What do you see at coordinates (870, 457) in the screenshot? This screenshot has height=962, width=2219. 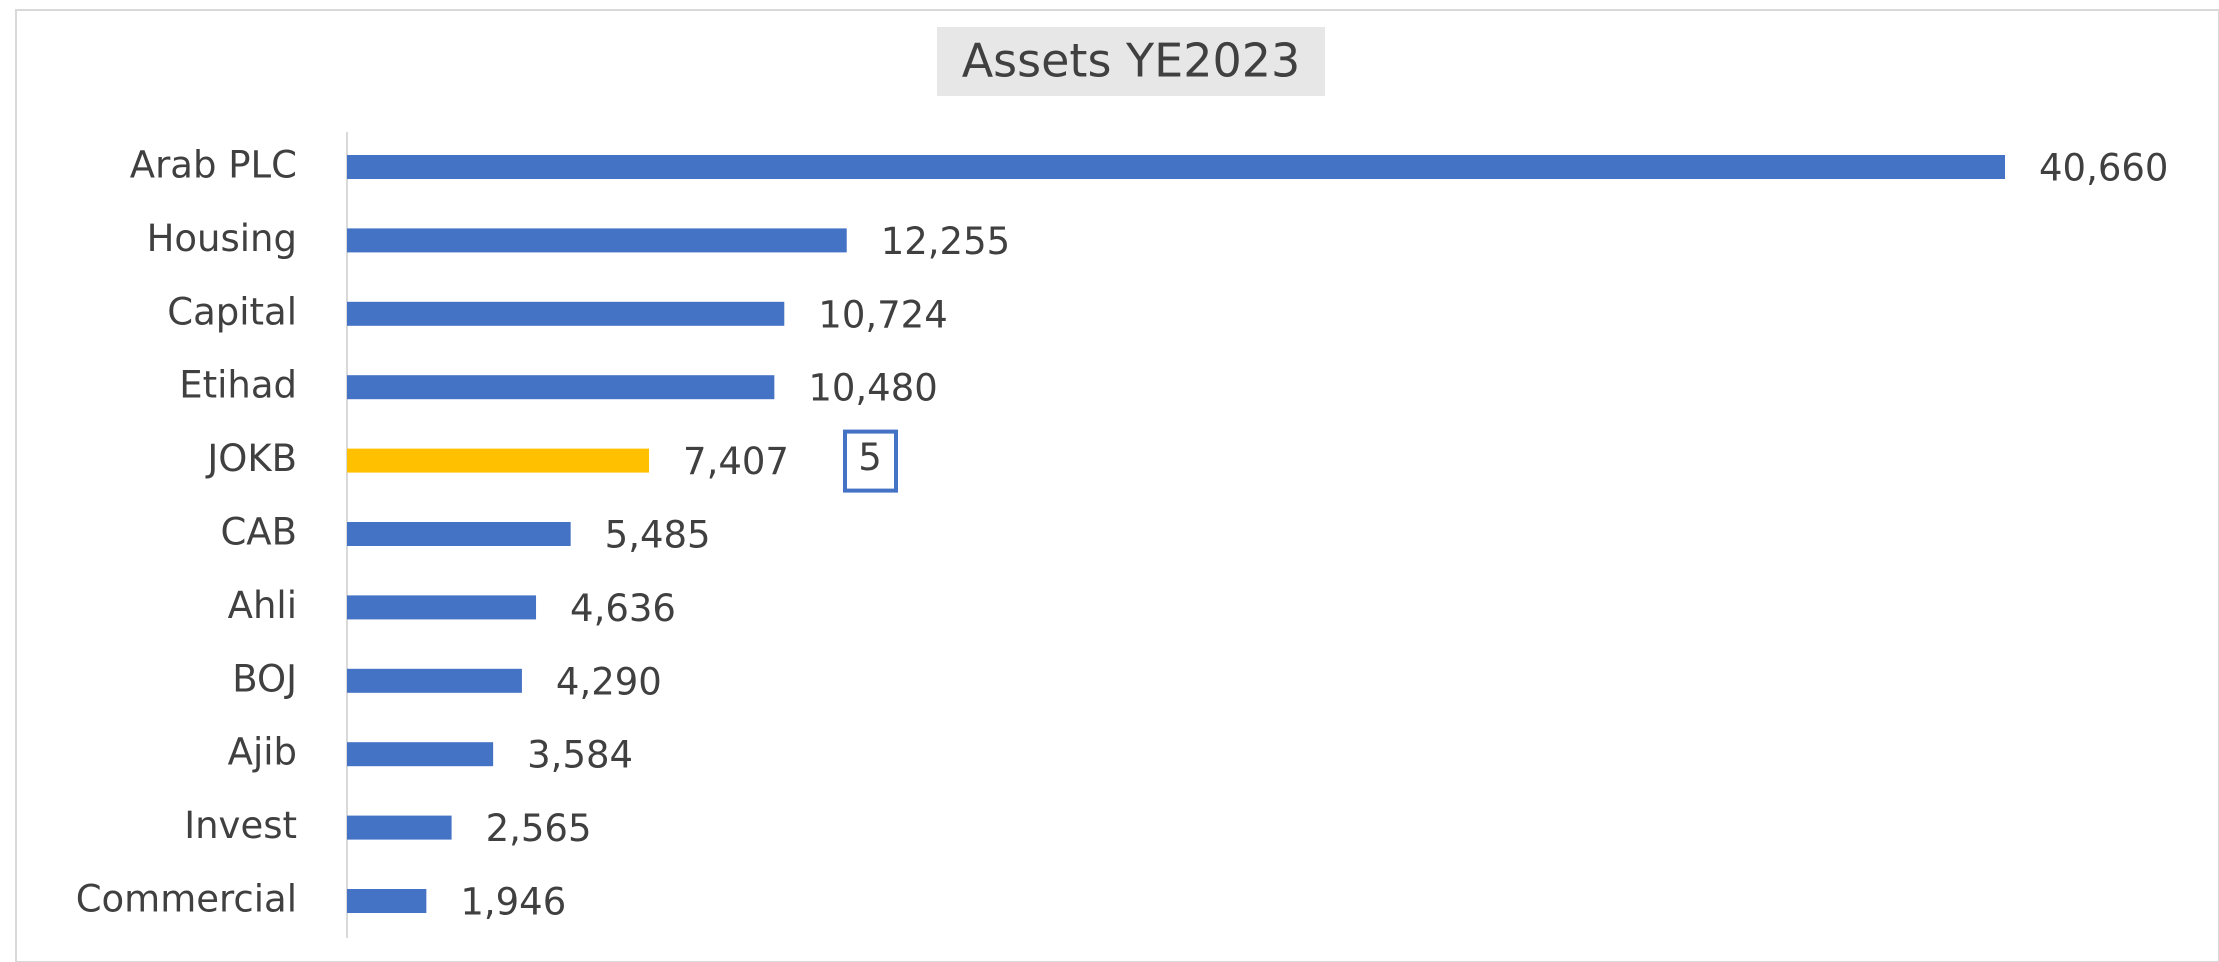 I see `annotation: 5` at bounding box center [870, 457].